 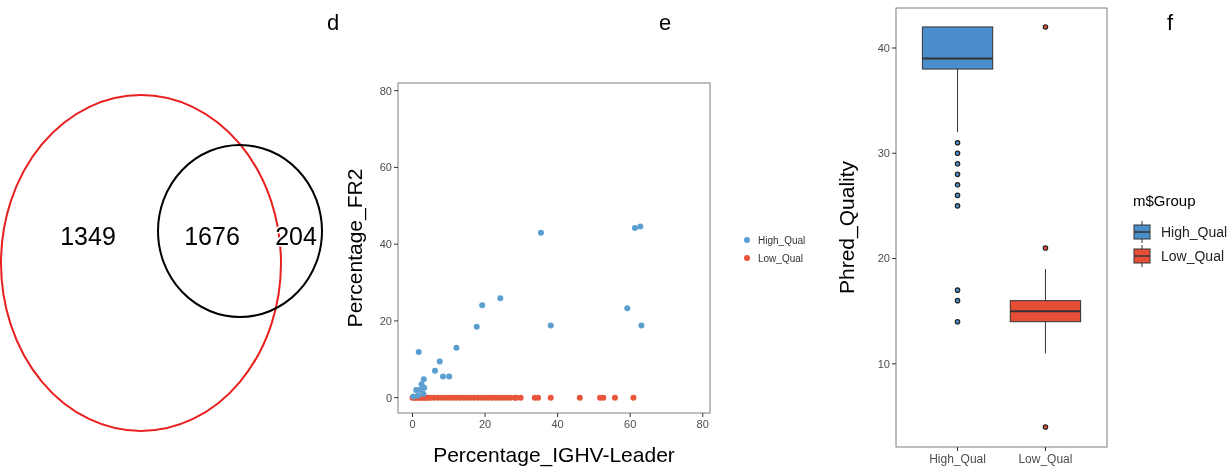 I want to click on x-tick-label: 60, so click(x=630, y=424).